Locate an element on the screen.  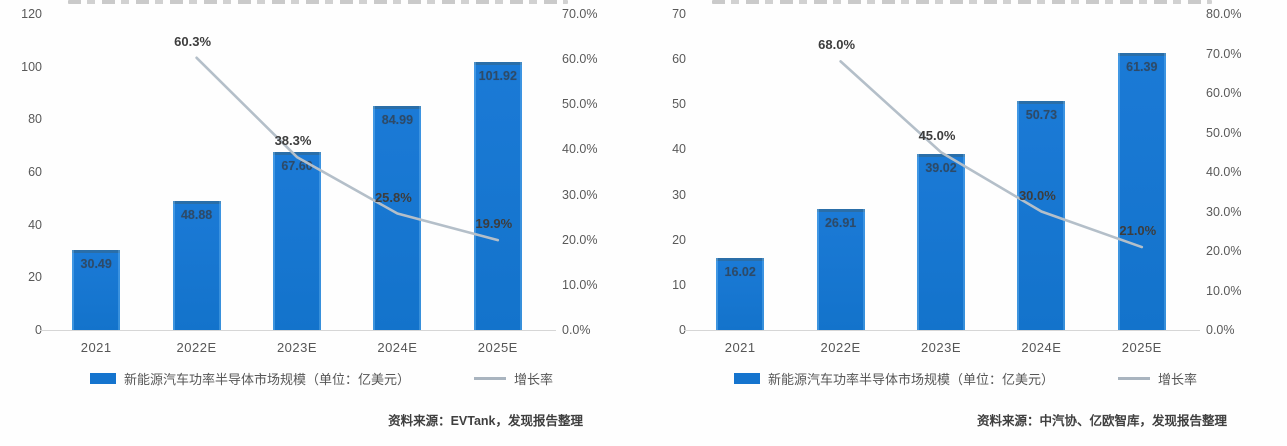
y-axis-left-tick-label: 80 is located at coordinates (35, 119).